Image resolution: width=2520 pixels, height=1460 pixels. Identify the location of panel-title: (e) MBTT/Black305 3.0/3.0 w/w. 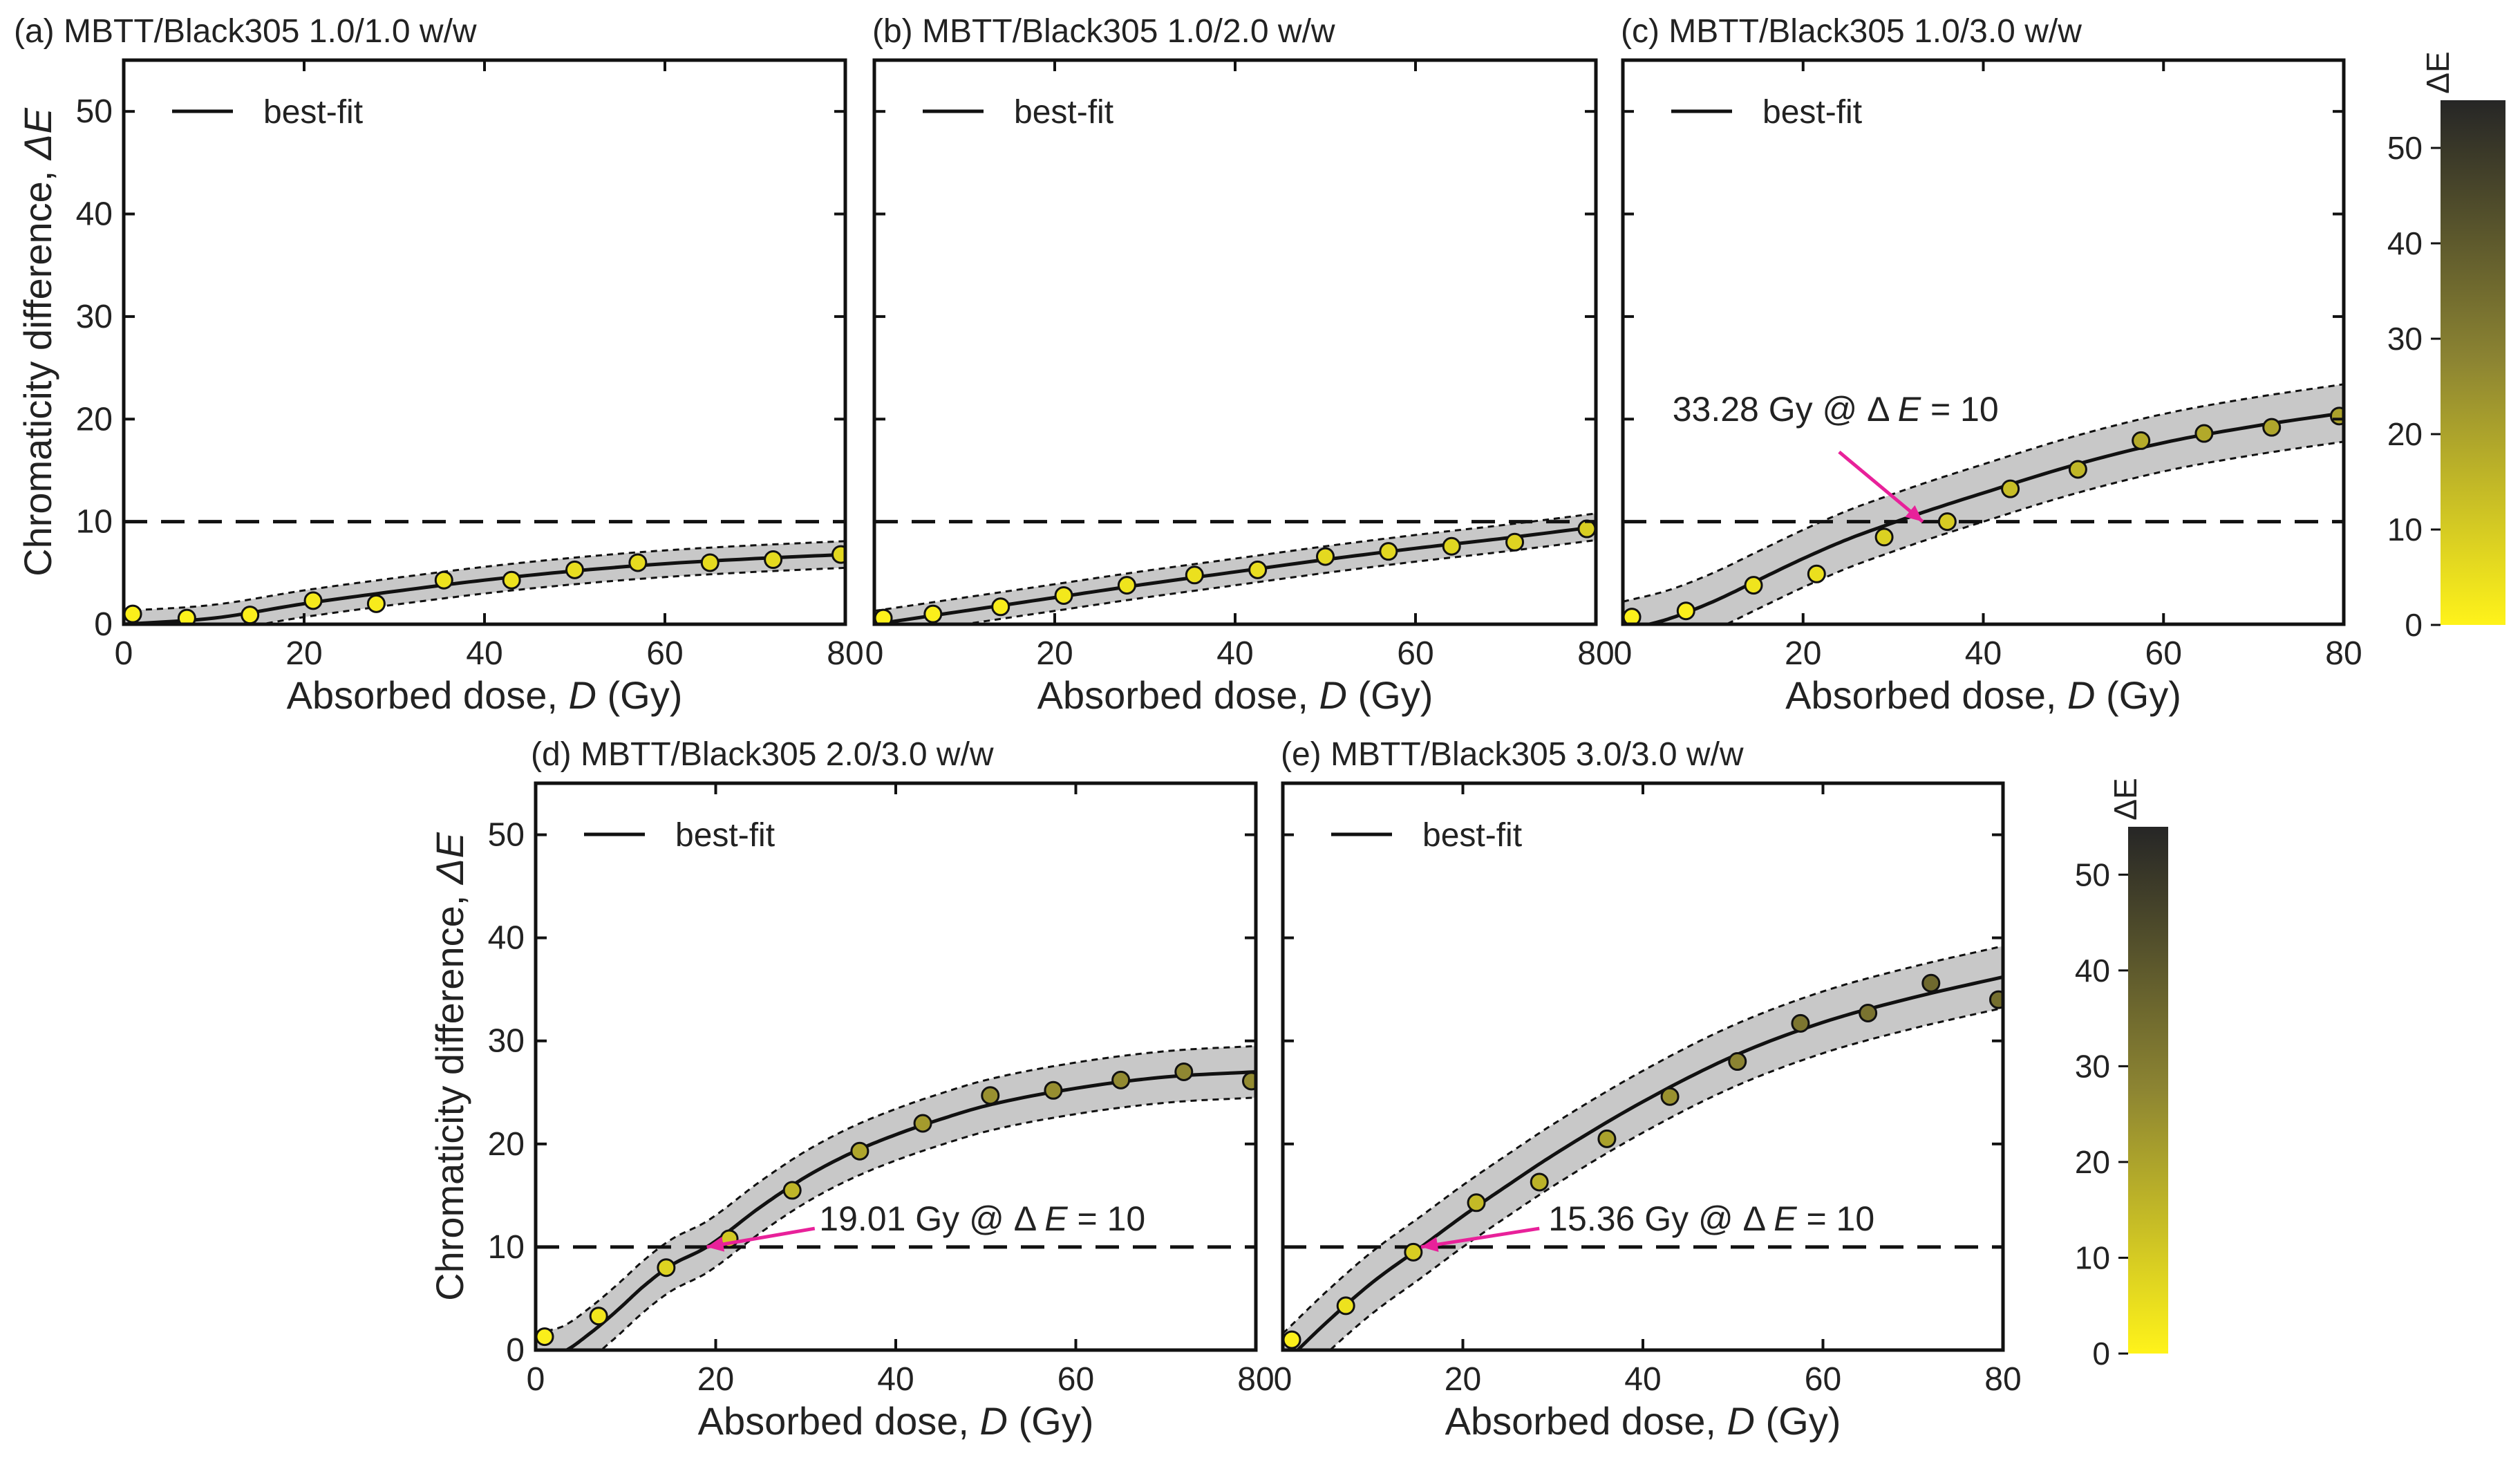
(1512, 754).